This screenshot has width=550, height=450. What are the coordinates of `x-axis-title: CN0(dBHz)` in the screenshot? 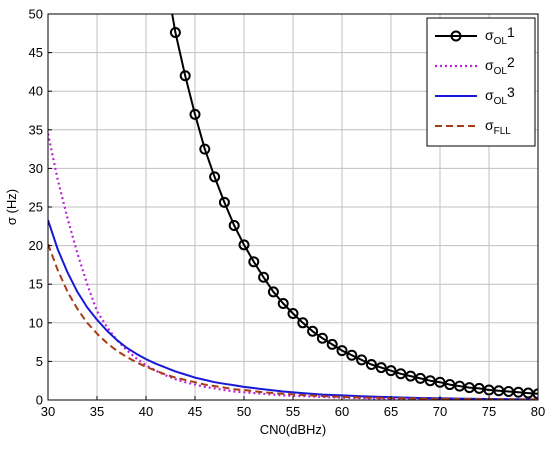 It's located at (293, 429).